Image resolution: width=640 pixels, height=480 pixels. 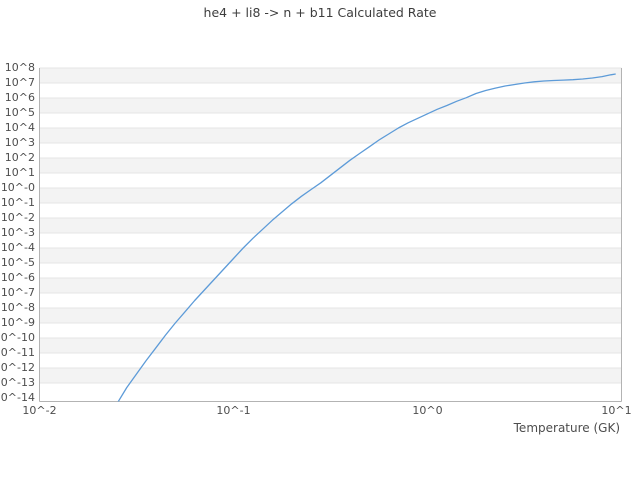 What do you see at coordinates (19, 172) in the screenshot?
I see `y-tick-label: 10^1` at bounding box center [19, 172].